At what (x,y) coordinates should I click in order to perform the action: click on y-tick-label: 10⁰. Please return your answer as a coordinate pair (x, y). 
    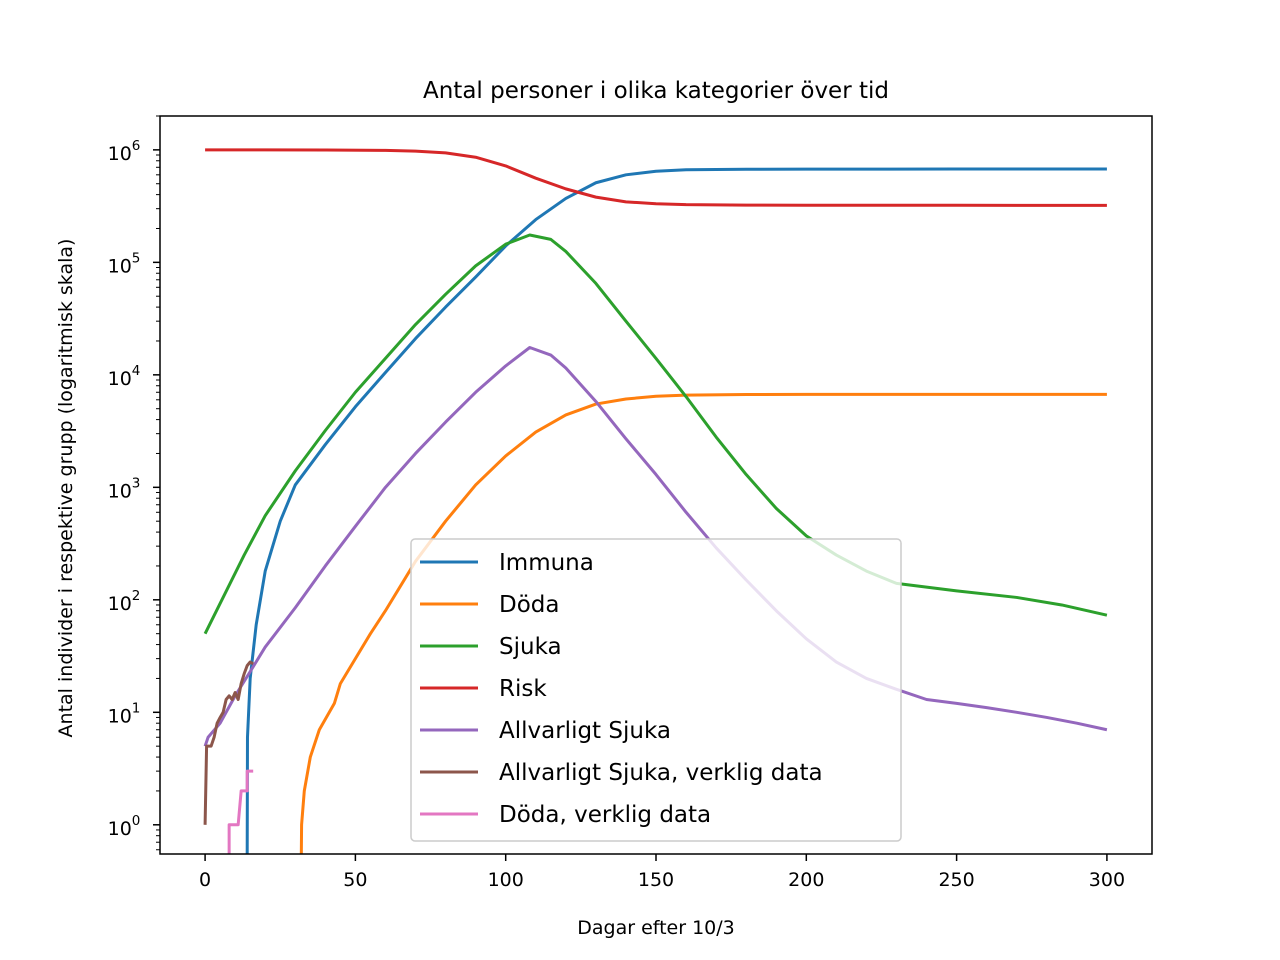
    Looking at the image, I should click on (124, 826).